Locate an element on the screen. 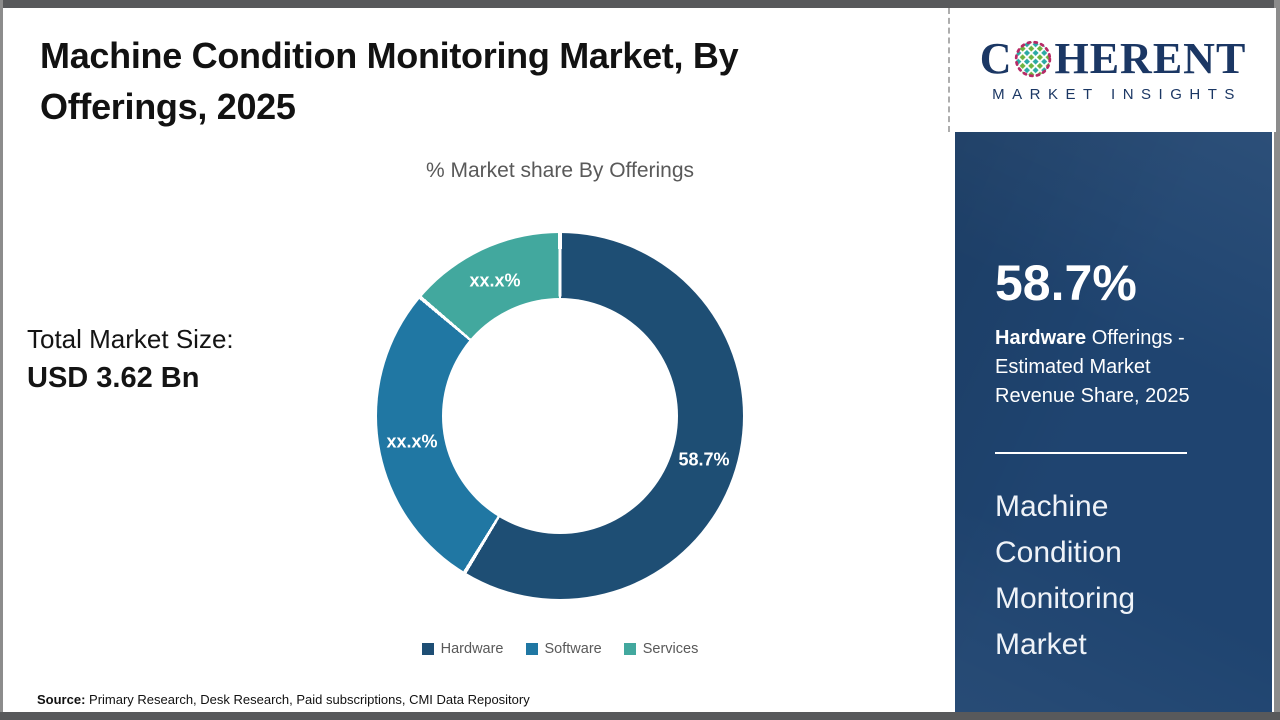  source-label: Source: is located at coordinates (61, 699).